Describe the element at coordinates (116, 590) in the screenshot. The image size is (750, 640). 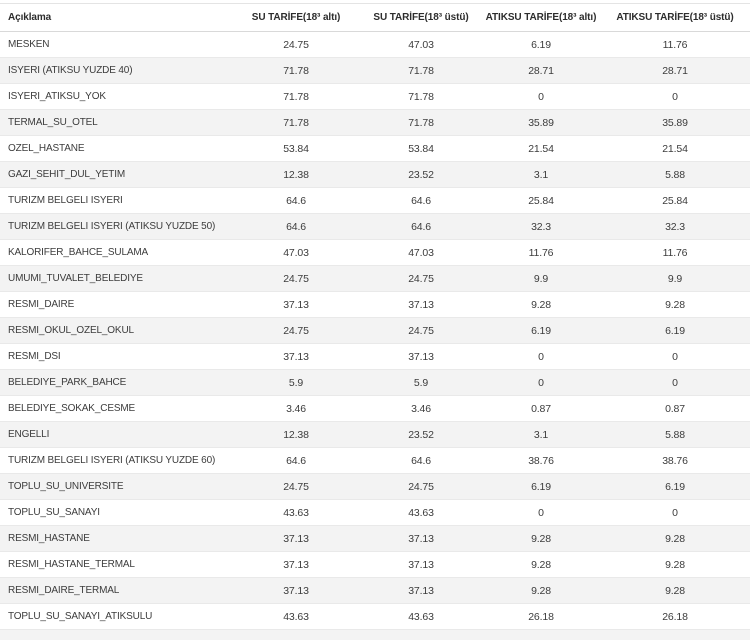
I see `row-label: RESMI_DAIRE_TERMAL` at that location.